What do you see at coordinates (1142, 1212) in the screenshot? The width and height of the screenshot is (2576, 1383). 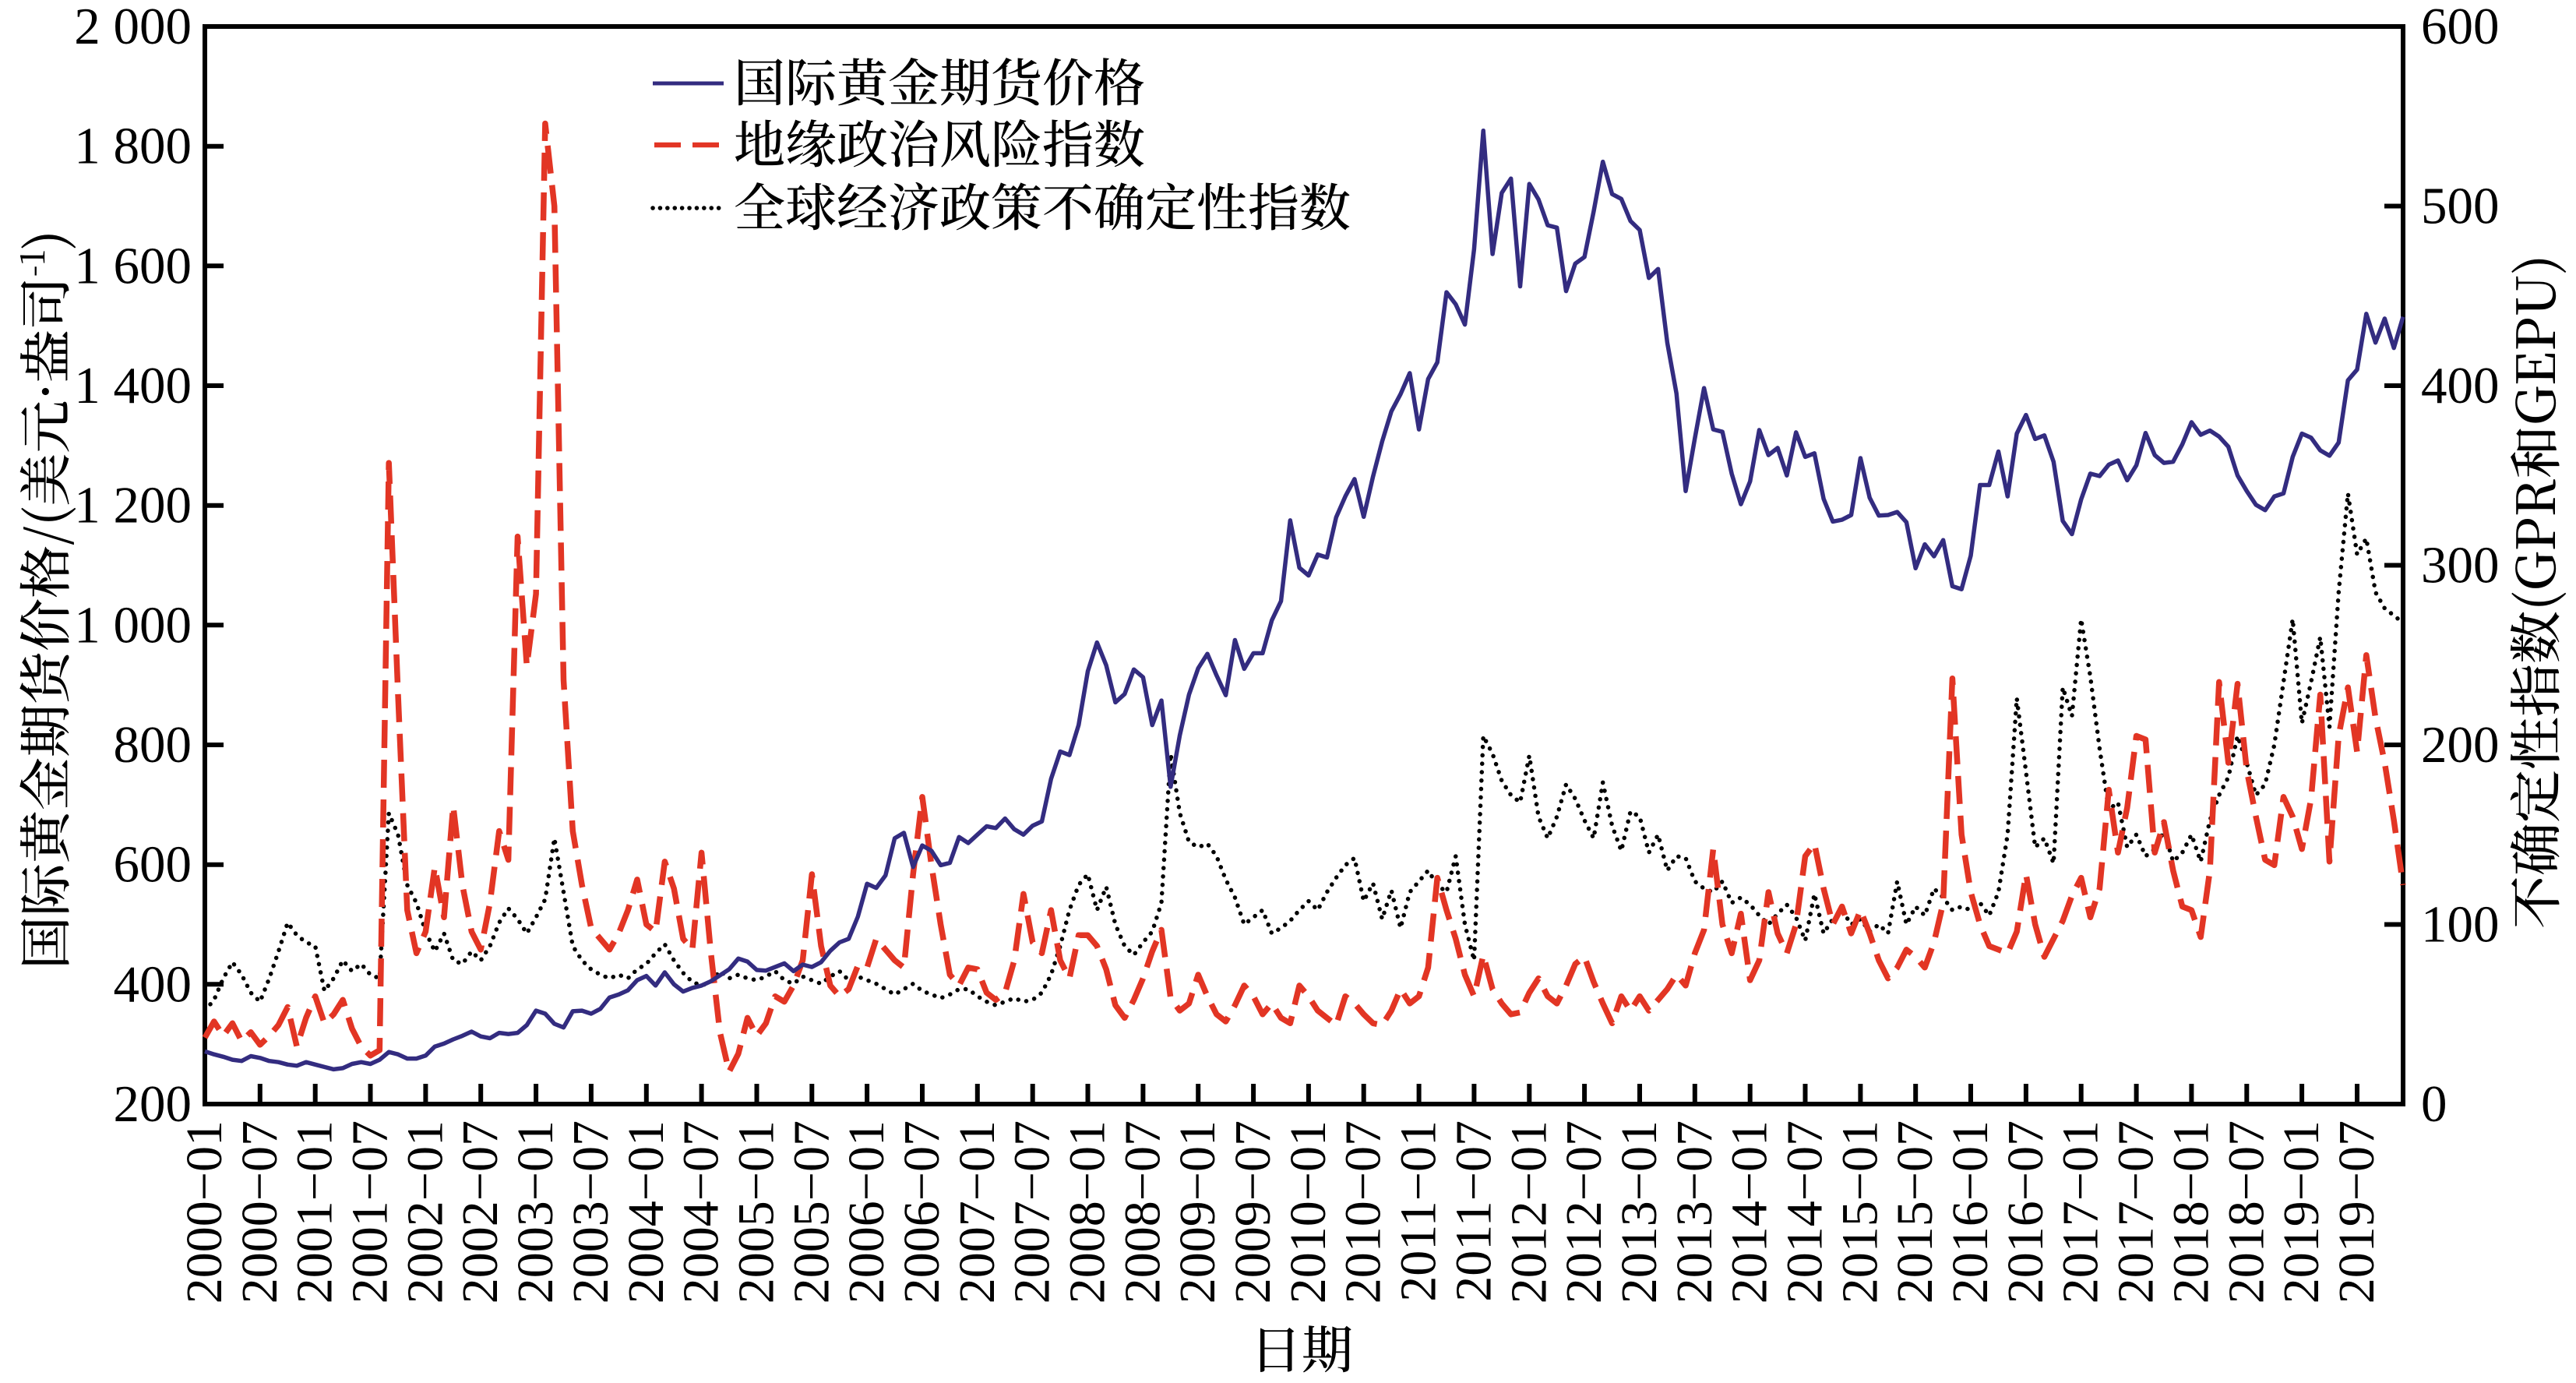 I see `svg-text: 2008−07` at bounding box center [1142, 1212].